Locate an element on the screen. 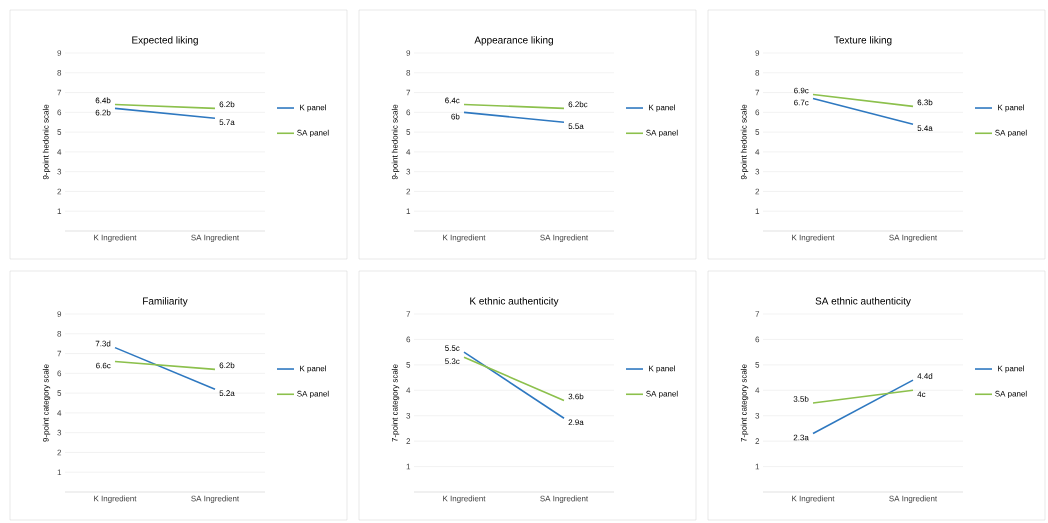 This screenshot has height=523, width=1048. chart-title: Appearance liking is located at coordinates (513, 41).